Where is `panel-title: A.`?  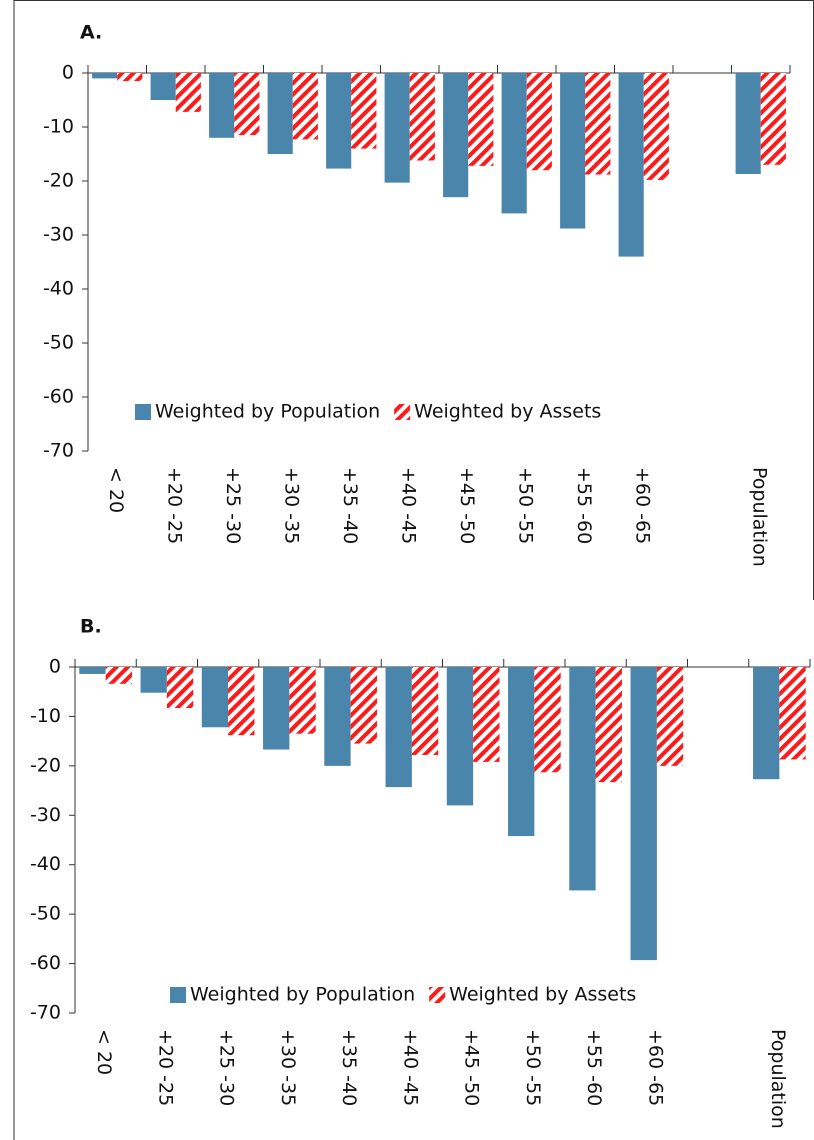 panel-title: A. is located at coordinates (91, 33).